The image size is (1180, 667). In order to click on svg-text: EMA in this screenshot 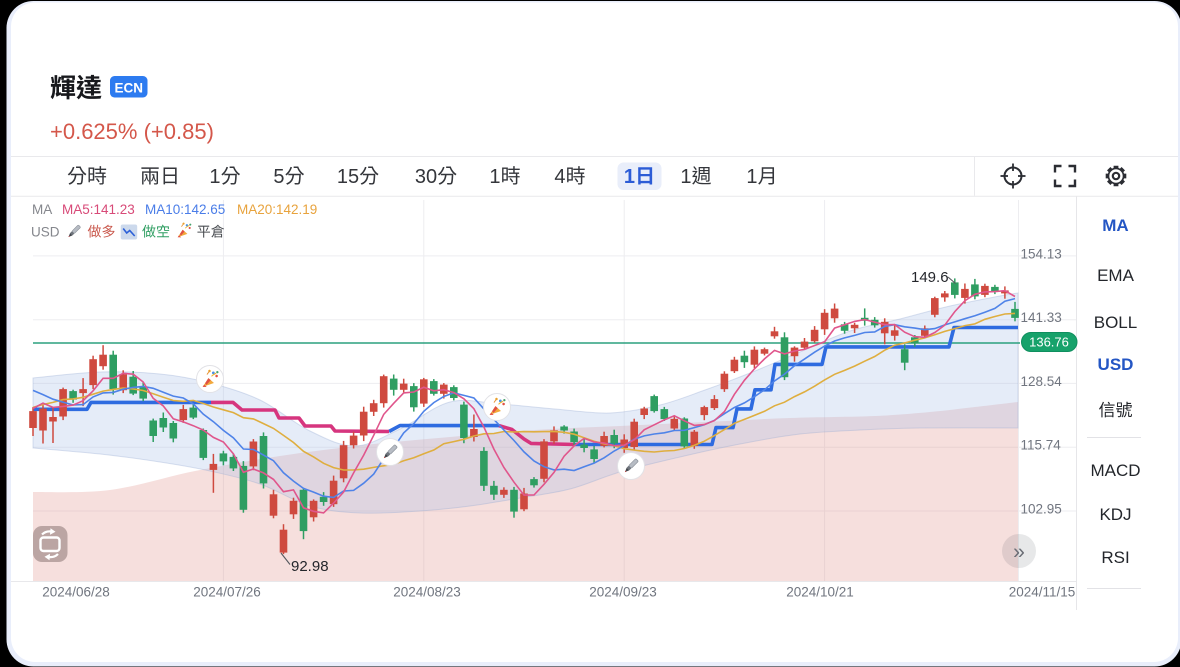, I will do `click(1116, 275)`.